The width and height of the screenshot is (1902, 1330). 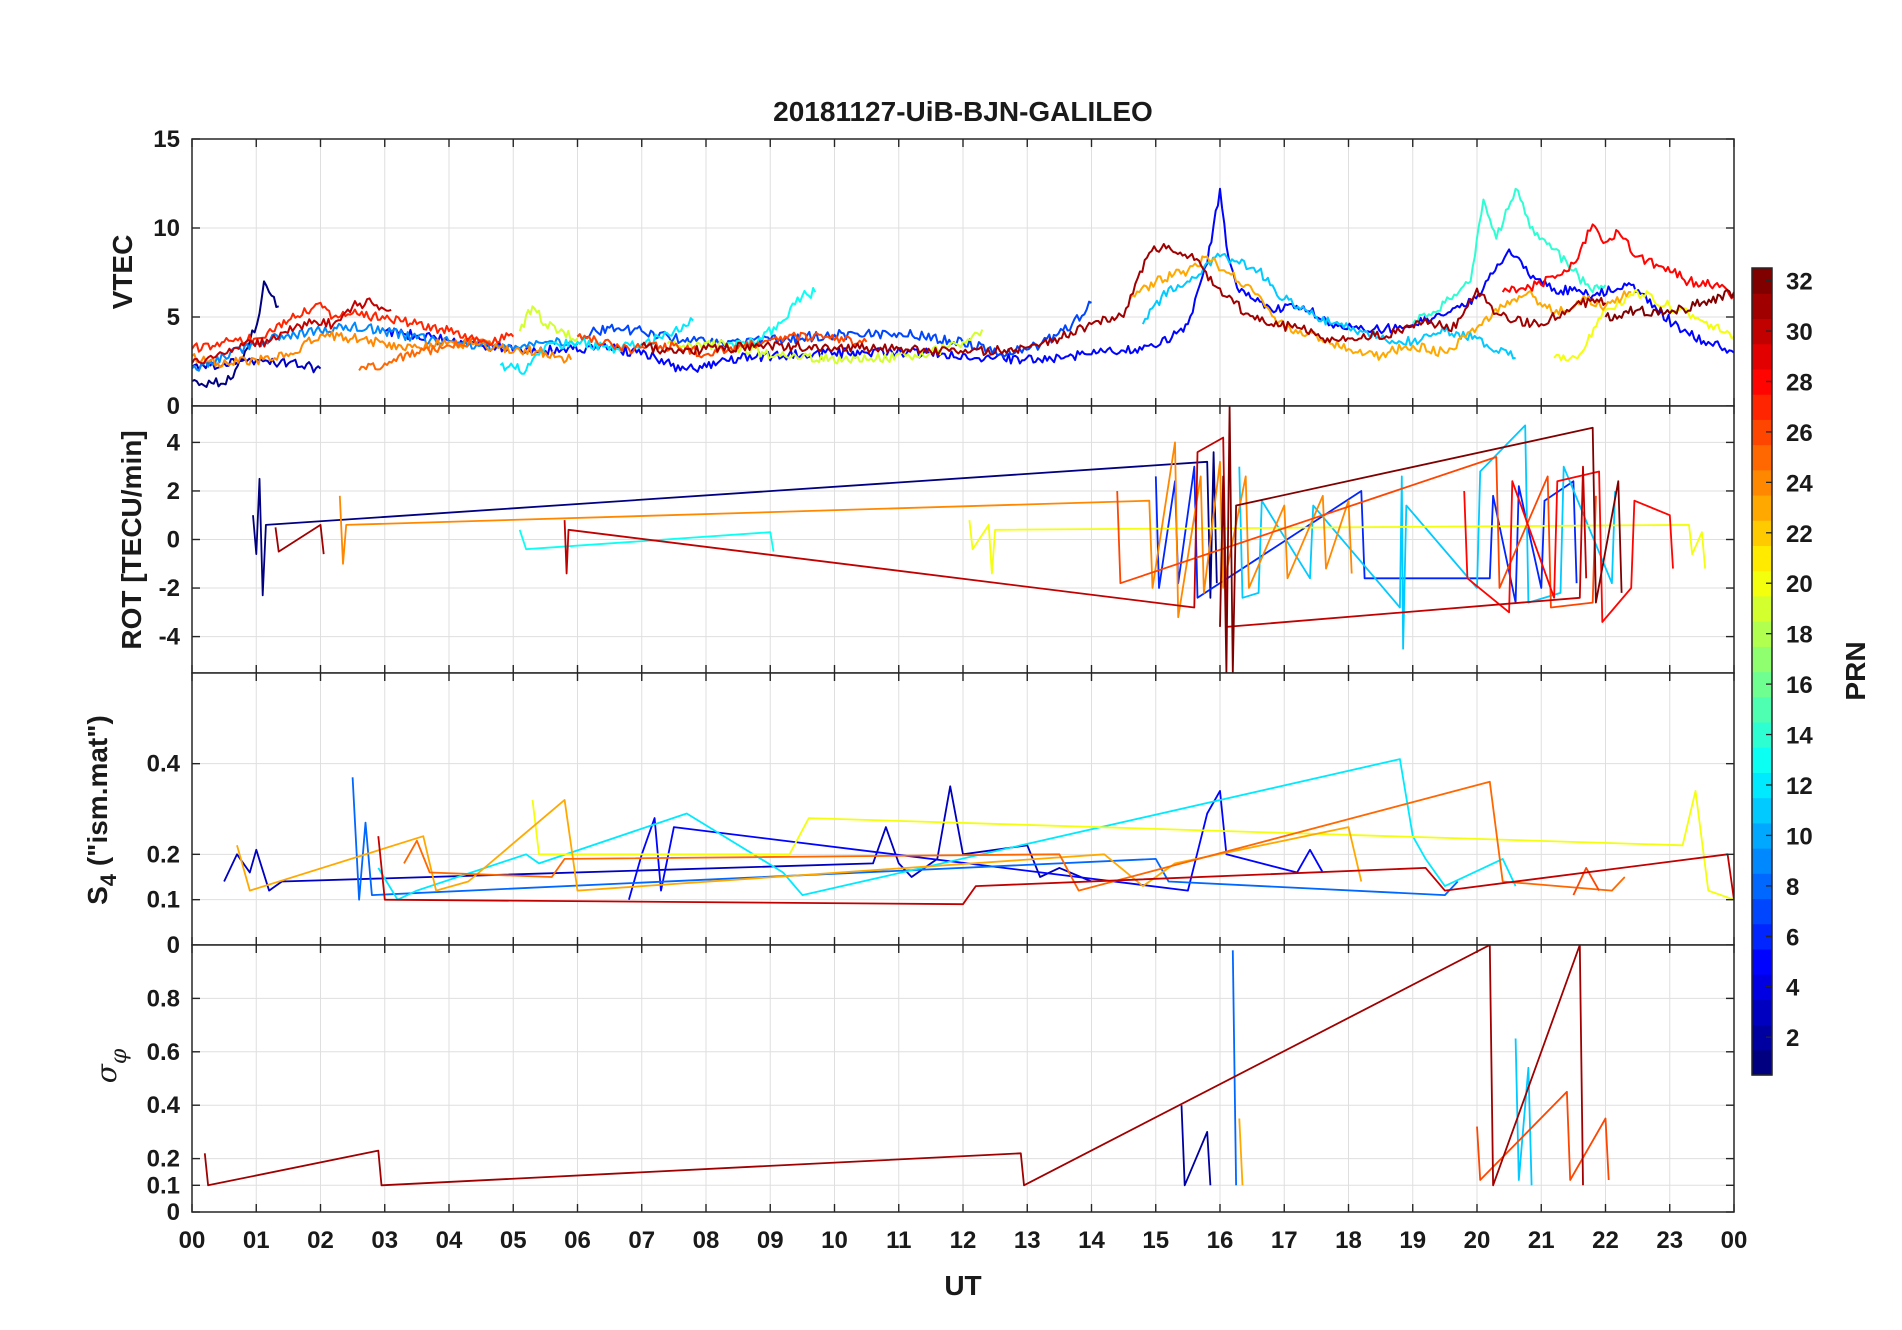 I want to click on colorbar-tick-label: 12, so click(x=1799, y=786).